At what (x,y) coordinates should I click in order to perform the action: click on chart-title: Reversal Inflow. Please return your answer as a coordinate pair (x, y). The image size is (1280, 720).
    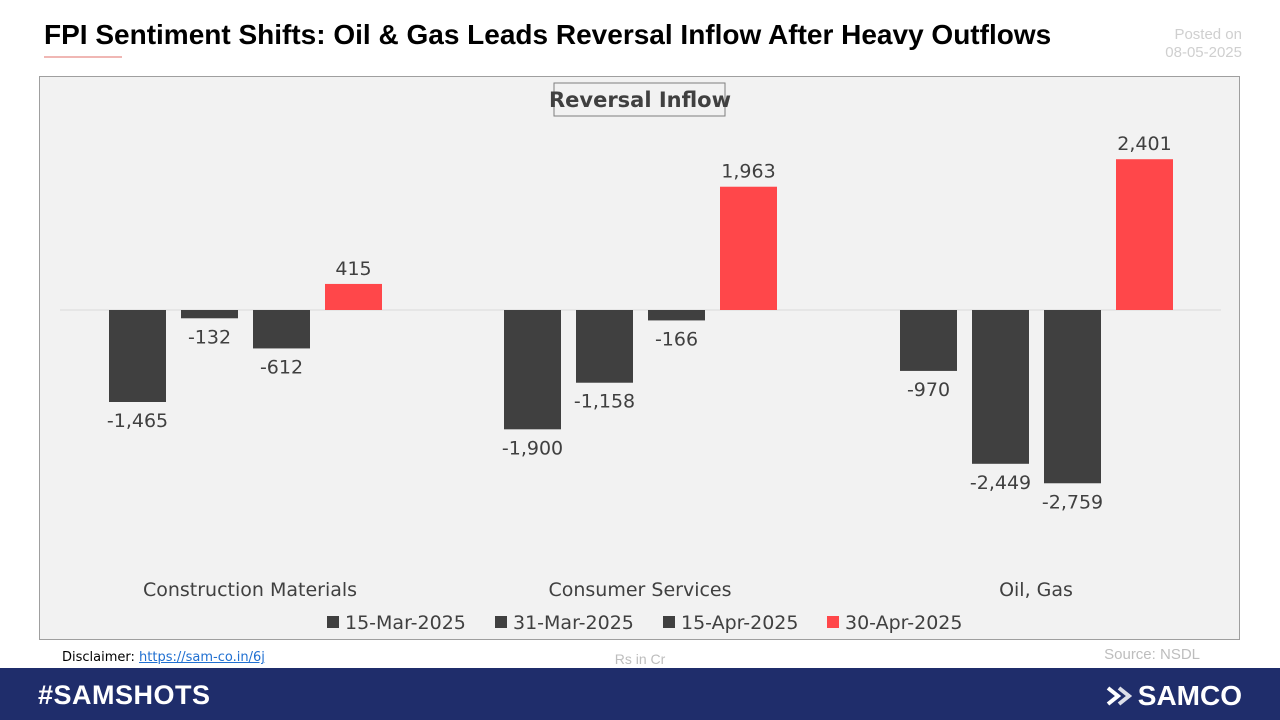
    Looking at the image, I should click on (640, 100).